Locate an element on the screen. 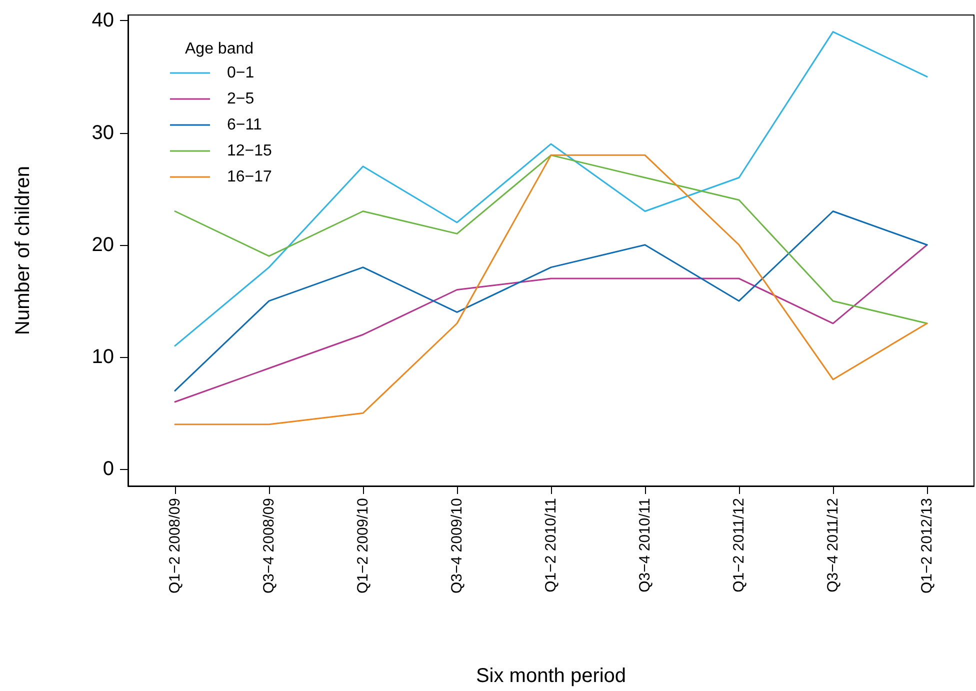 The height and width of the screenshot is (691, 976). x-tick-label: Q1−2 2009/10 is located at coordinates (363, 546).